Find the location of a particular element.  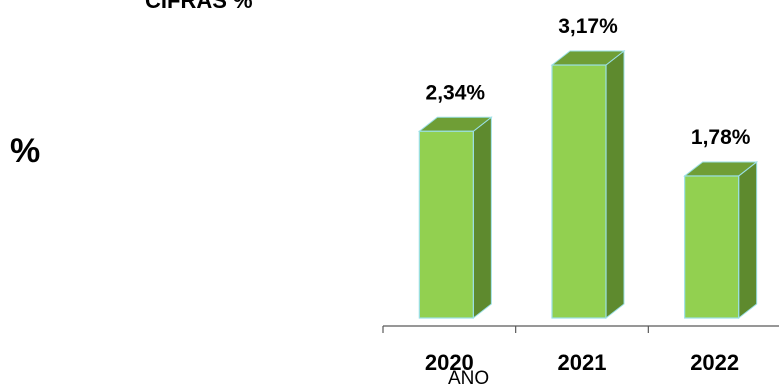

data-label-2022: 1,78% is located at coordinates (721, 137).